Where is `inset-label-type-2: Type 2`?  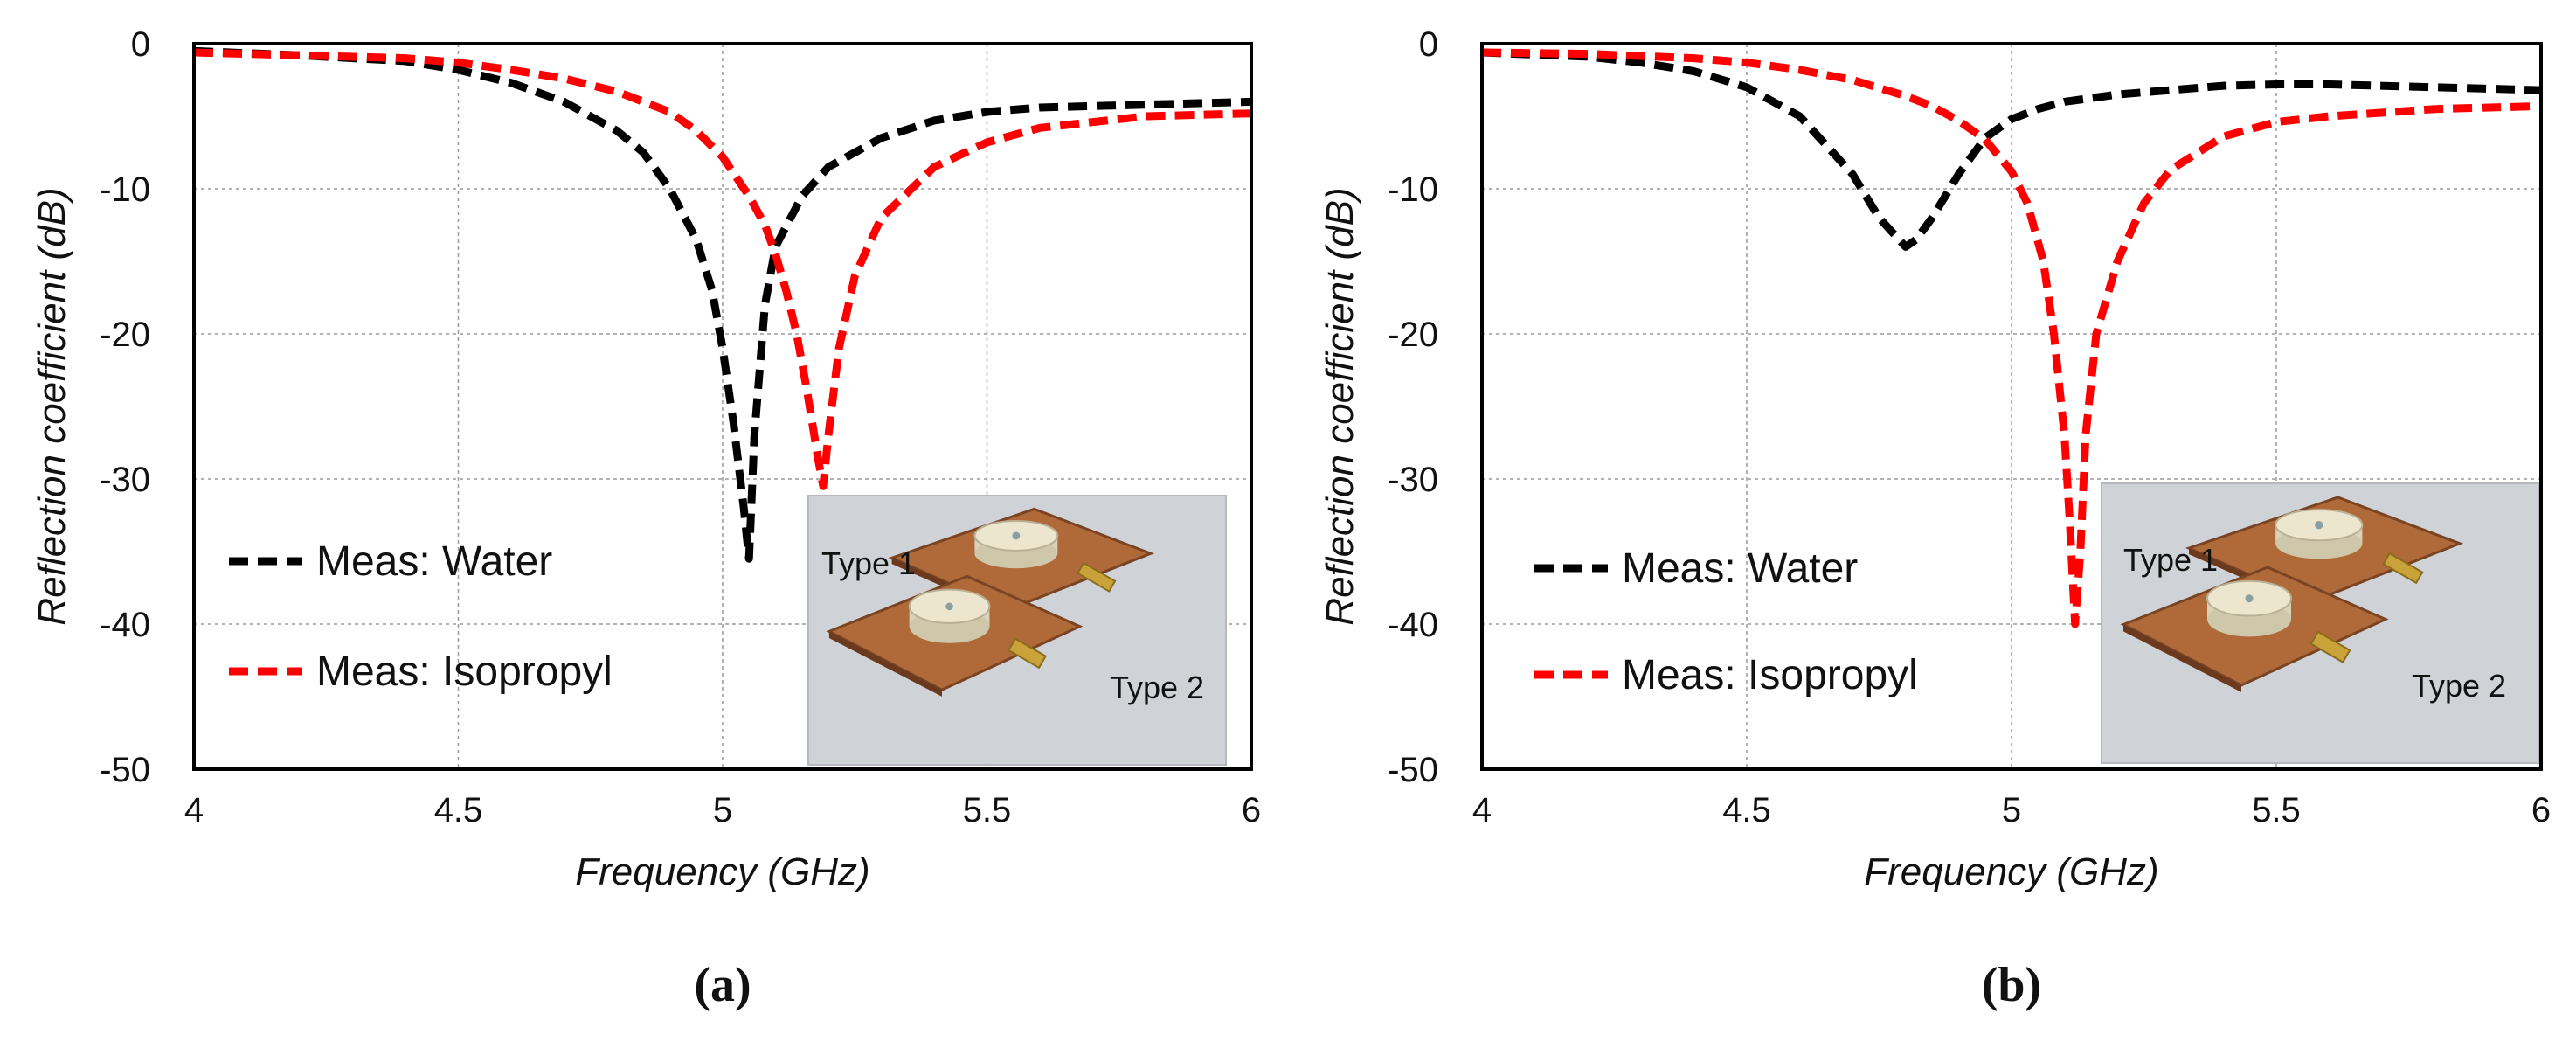 inset-label-type-2: Type 2 is located at coordinates (1157, 688).